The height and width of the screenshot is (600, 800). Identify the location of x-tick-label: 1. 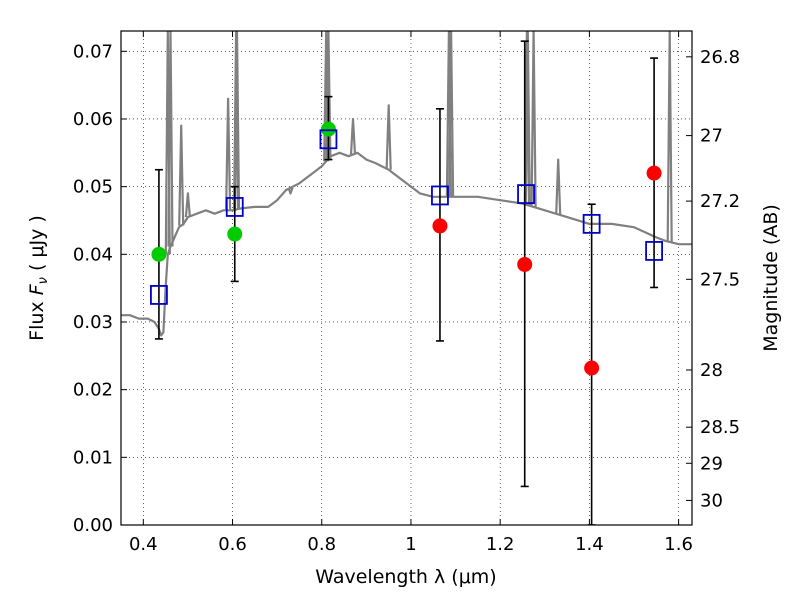
(410, 544).